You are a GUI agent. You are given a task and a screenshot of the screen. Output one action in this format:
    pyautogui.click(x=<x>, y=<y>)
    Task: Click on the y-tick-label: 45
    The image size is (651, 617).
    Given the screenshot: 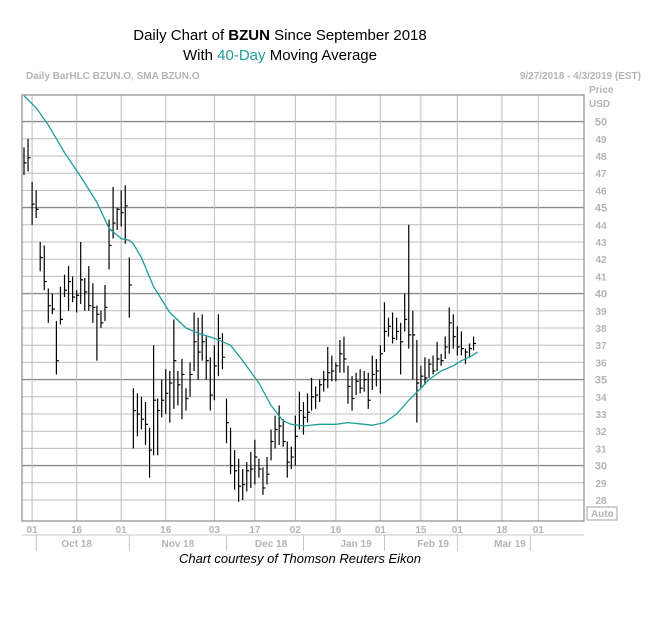 What is the action you would take?
    pyautogui.click(x=601, y=209)
    